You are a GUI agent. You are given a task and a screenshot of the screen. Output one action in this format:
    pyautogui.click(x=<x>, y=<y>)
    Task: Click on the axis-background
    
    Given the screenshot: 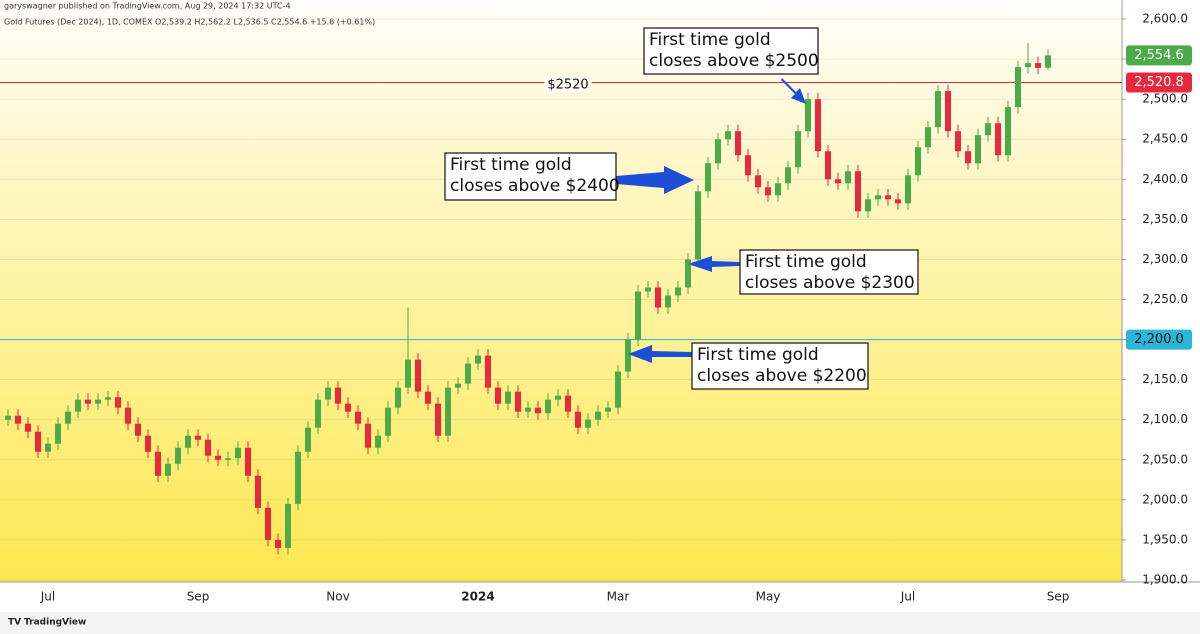 What is the action you would take?
    pyautogui.click(x=1161, y=291)
    